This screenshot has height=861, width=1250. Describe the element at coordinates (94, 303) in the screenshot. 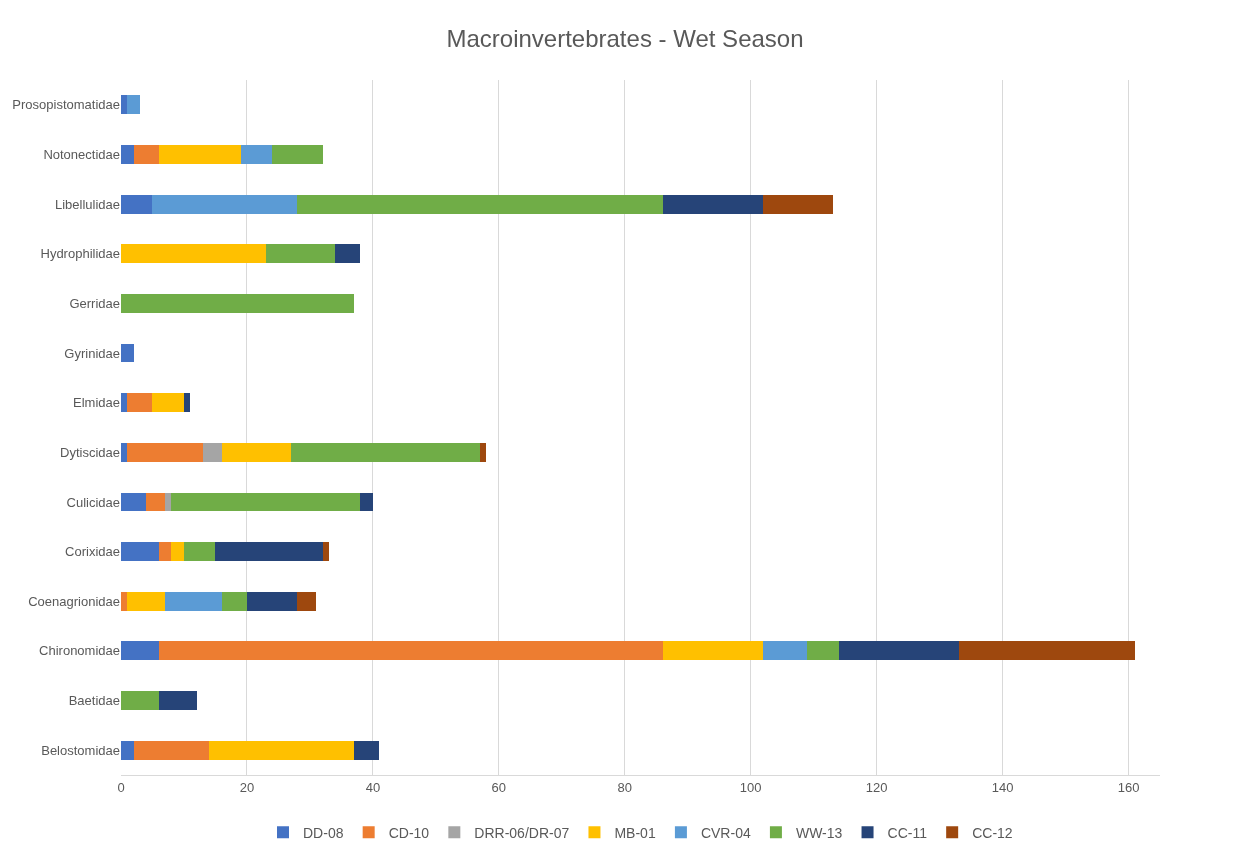

I see `y-tick-label: Gerridae` at that location.